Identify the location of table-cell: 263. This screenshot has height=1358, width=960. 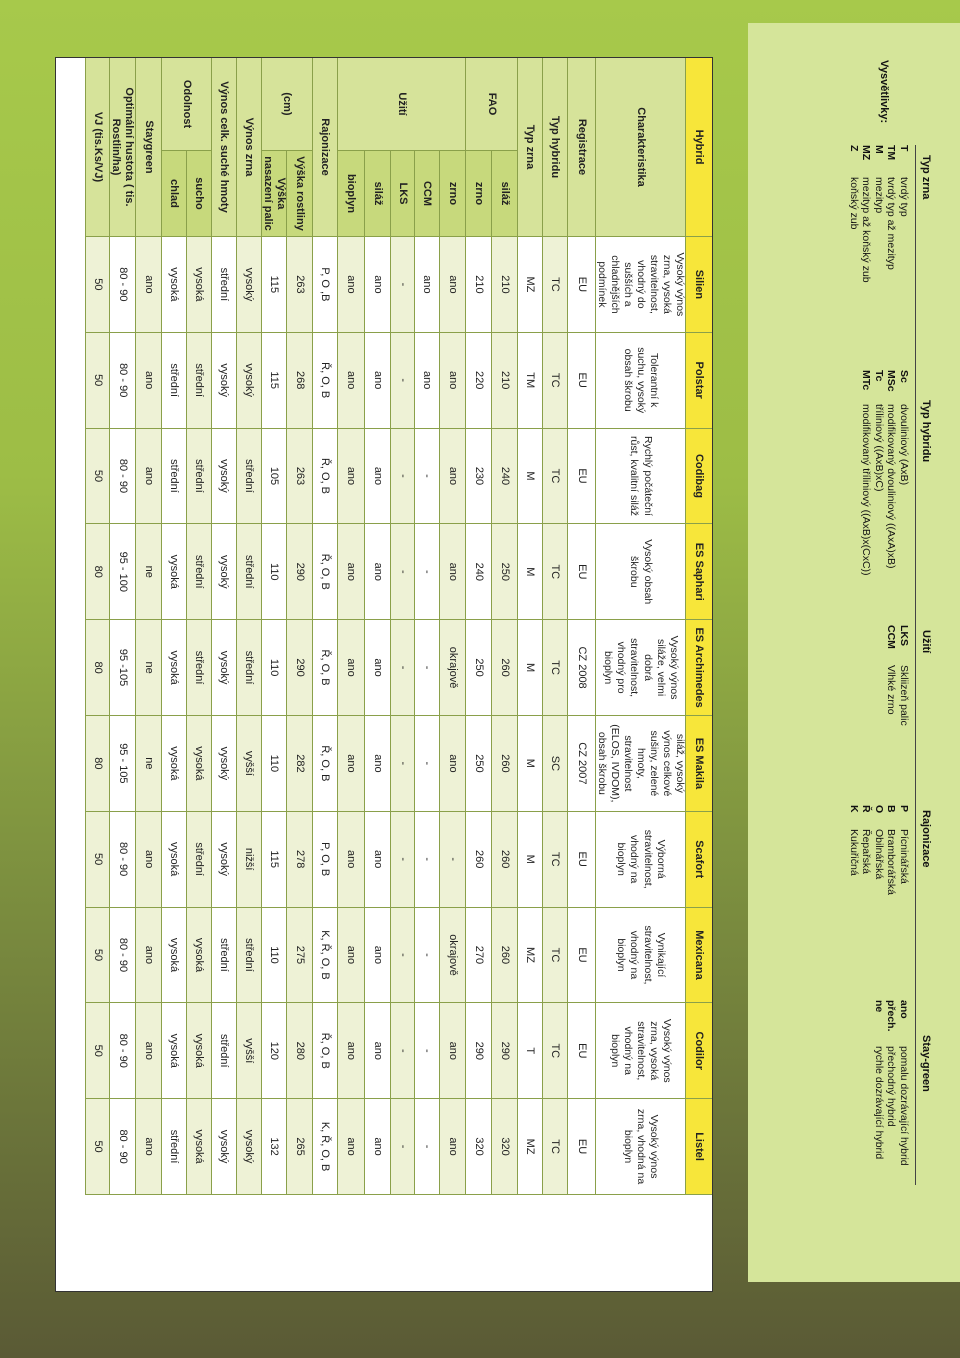
(299, 285).